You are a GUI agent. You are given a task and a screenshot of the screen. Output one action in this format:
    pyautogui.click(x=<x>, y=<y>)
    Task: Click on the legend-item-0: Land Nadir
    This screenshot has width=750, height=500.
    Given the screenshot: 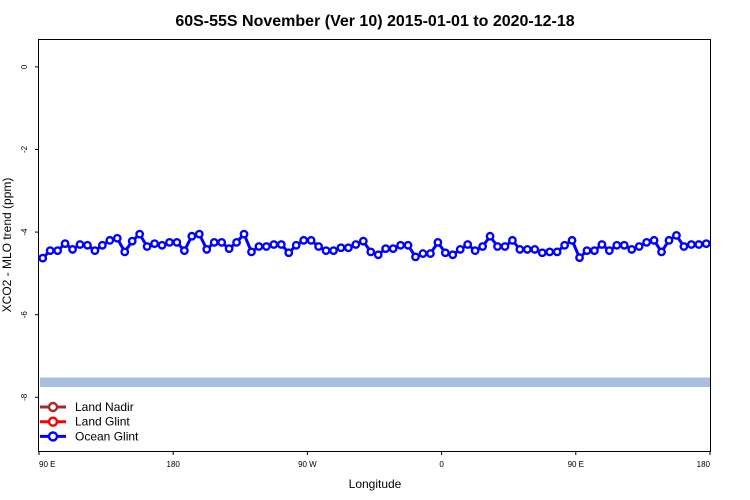 What is the action you would take?
    pyautogui.click(x=87, y=407)
    